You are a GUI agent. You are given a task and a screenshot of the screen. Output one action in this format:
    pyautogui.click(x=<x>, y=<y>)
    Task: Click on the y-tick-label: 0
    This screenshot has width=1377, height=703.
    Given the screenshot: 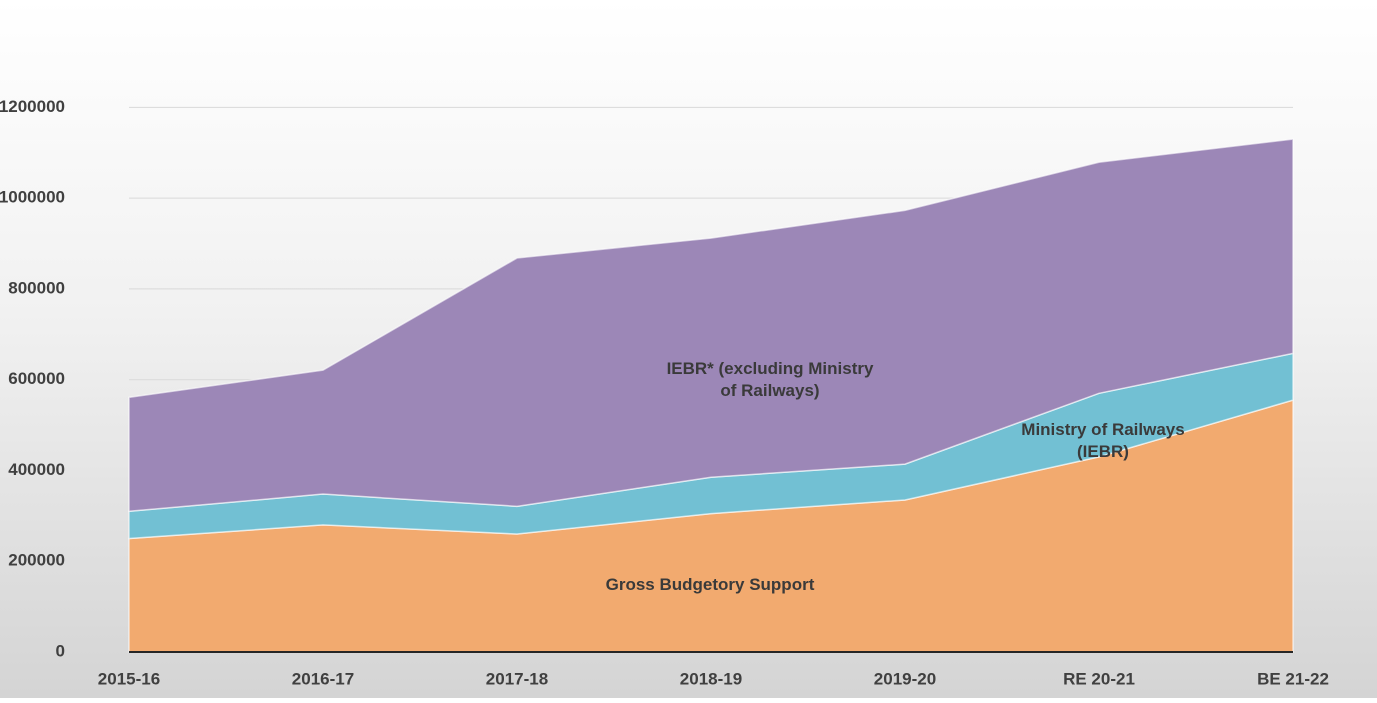 What is the action you would take?
    pyautogui.click(x=60, y=650)
    